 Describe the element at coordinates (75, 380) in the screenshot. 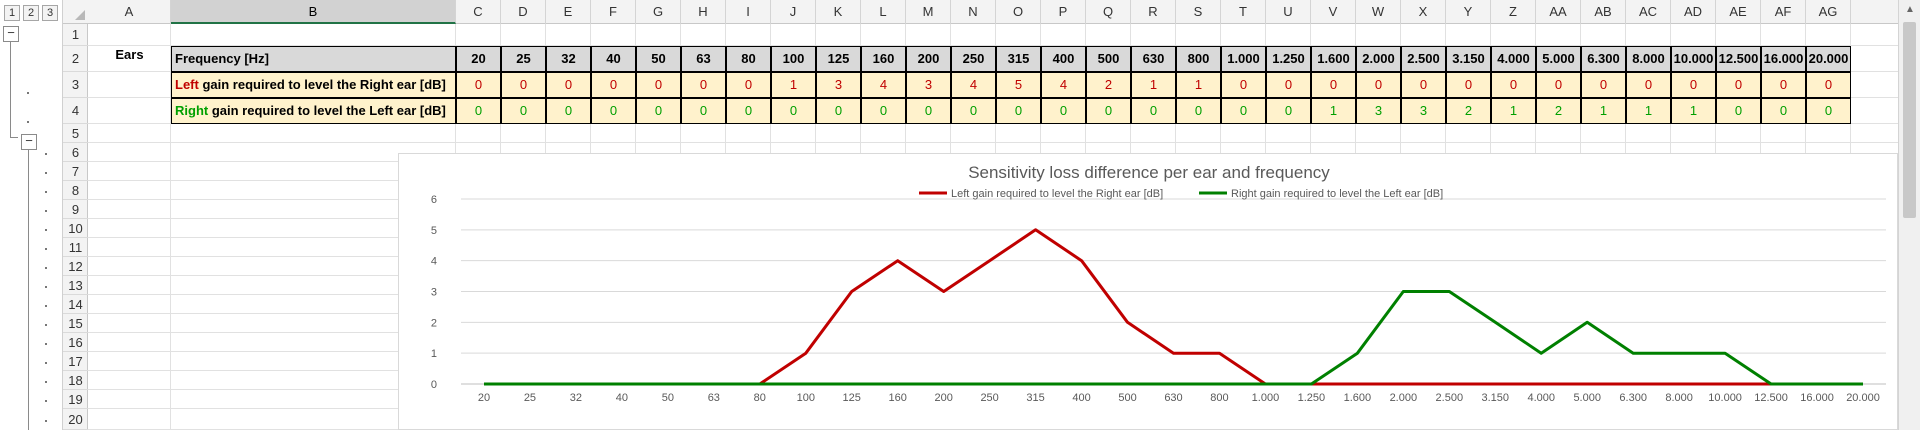

I see `row-header-18: 18` at that location.